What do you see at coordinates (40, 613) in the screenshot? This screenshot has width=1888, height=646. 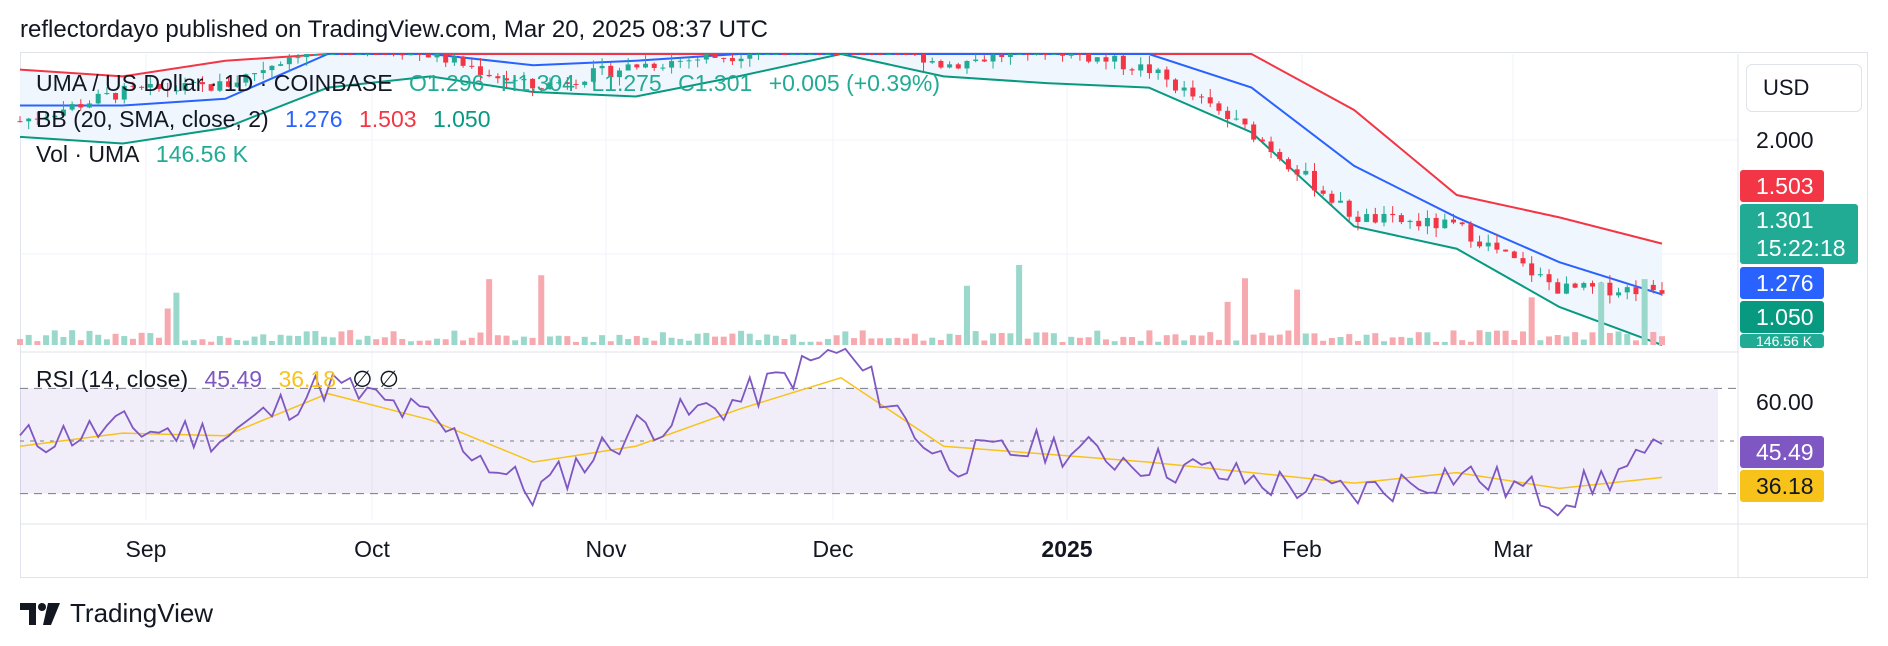 I see `tradingview-logo-icon` at bounding box center [40, 613].